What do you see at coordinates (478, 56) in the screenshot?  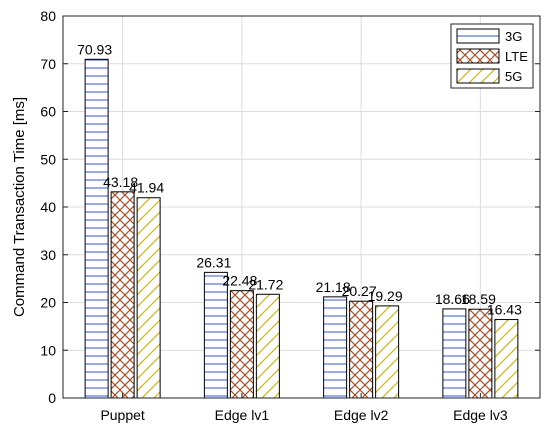 I see `legend-swatch-lte` at bounding box center [478, 56].